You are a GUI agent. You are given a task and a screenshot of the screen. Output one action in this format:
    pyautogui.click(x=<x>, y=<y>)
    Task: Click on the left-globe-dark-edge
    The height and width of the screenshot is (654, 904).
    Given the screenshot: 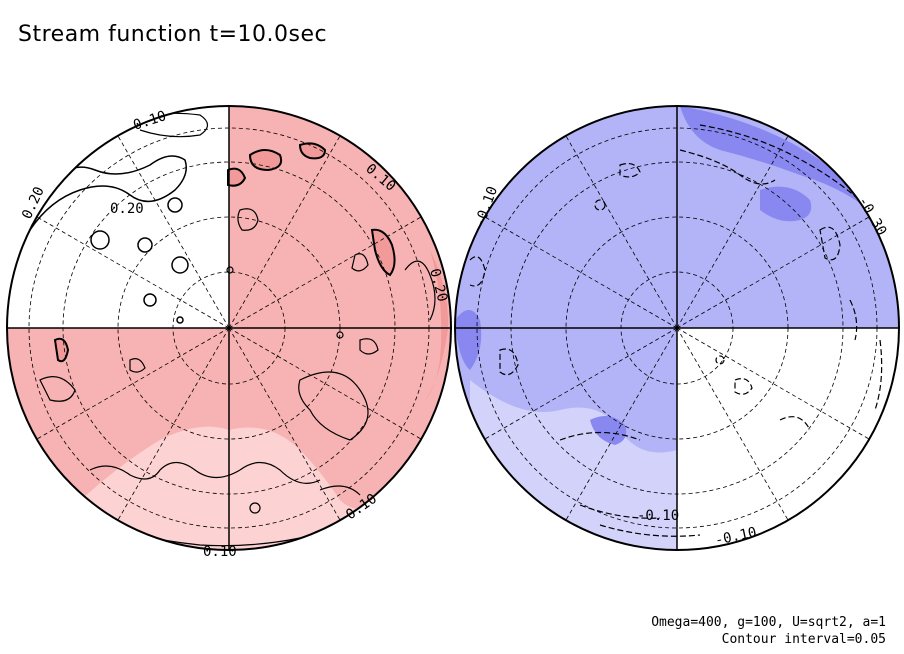 What is the action you would take?
    pyautogui.click(x=437, y=325)
    